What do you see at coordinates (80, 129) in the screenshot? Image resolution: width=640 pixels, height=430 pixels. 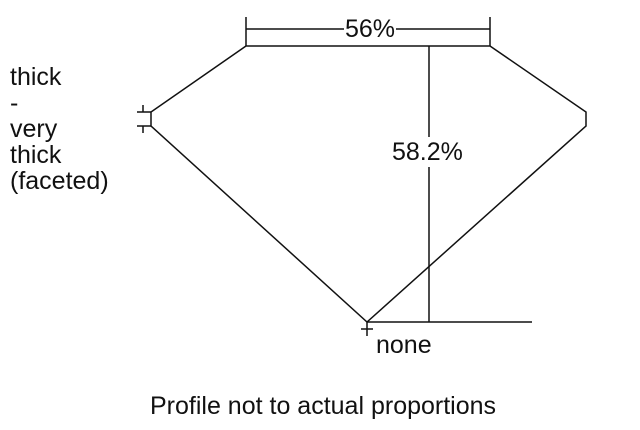 I see `girdle-label: thick - very thick (faceted)` at bounding box center [80, 129].